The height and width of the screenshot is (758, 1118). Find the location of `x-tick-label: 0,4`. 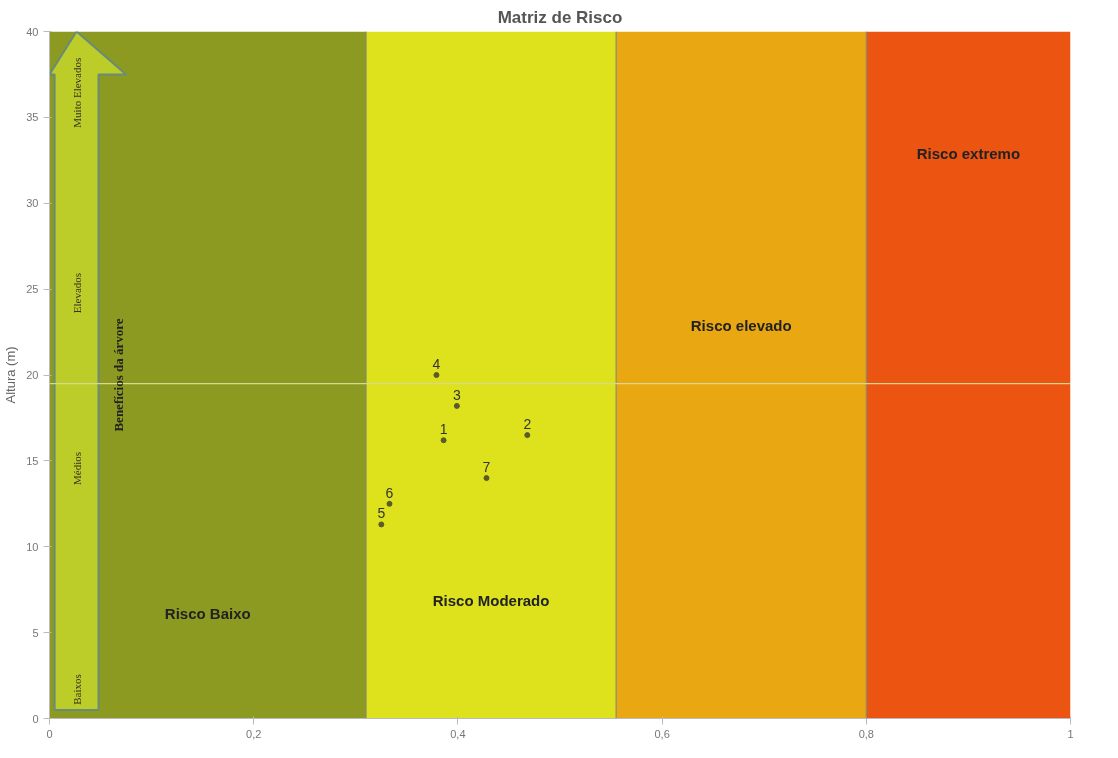

x-tick-label: 0,4 is located at coordinates (458, 733).